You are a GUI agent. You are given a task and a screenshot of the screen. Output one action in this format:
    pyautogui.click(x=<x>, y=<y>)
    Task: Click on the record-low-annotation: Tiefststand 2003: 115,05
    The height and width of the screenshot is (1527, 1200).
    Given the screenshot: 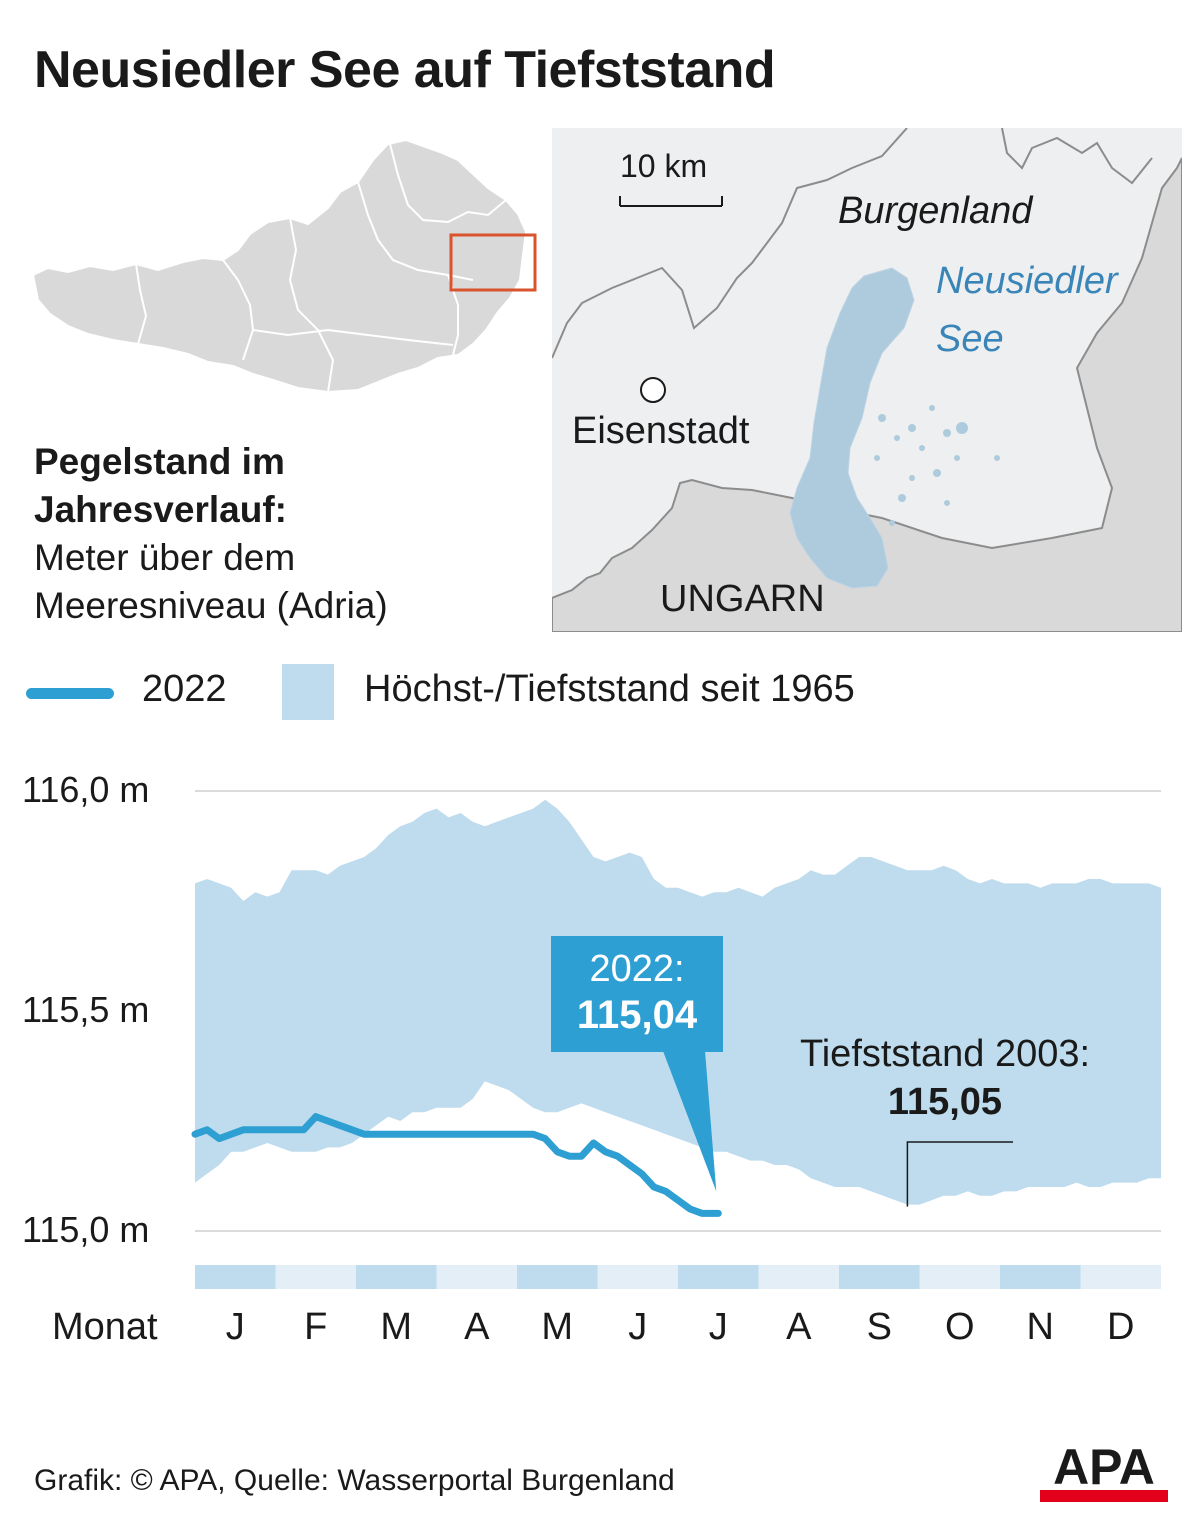 What is the action you would take?
    pyautogui.click(x=945, y=1078)
    